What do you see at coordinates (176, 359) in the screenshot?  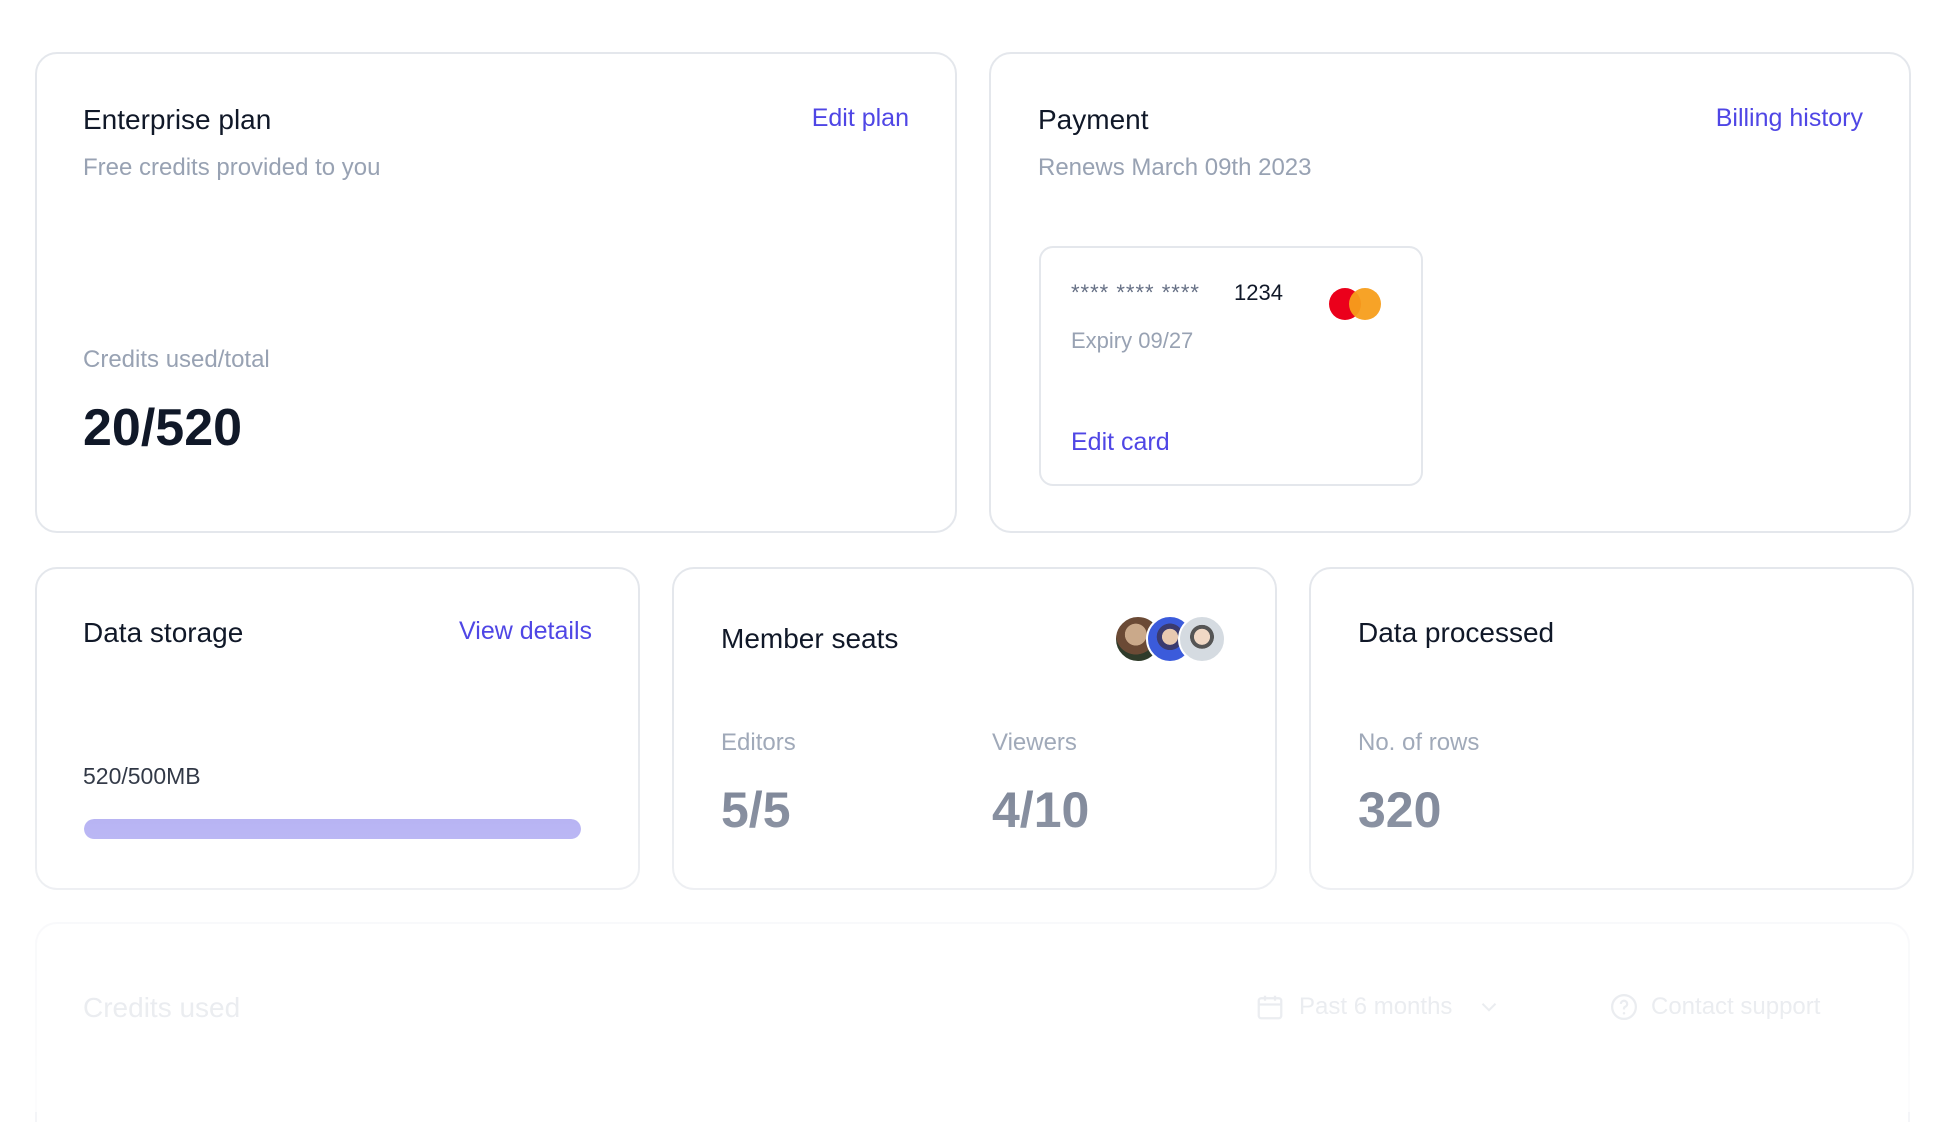 I see `credits-total-label: Credits used/total` at bounding box center [176, 359].